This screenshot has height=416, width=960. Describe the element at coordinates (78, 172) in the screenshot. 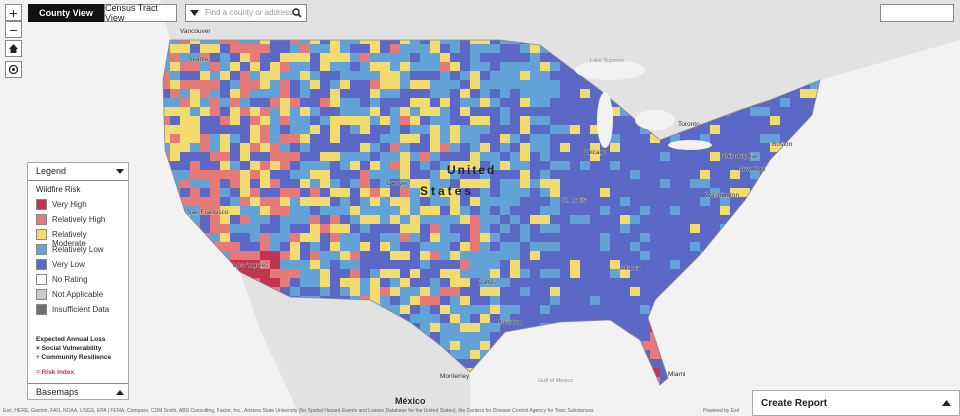

I see `legend-header: Legend` at that location.